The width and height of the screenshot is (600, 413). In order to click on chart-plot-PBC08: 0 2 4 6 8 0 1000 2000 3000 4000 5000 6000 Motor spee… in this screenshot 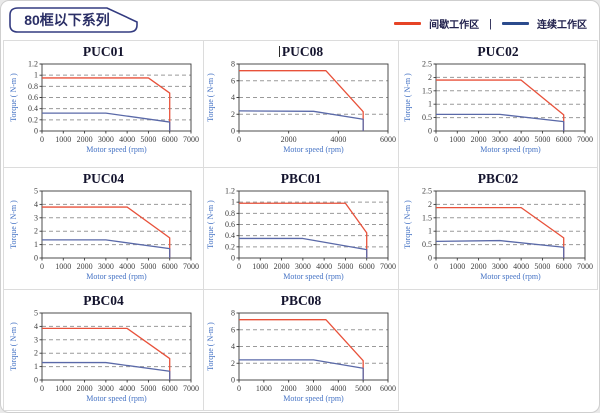, I will do `click(301, 356)`.